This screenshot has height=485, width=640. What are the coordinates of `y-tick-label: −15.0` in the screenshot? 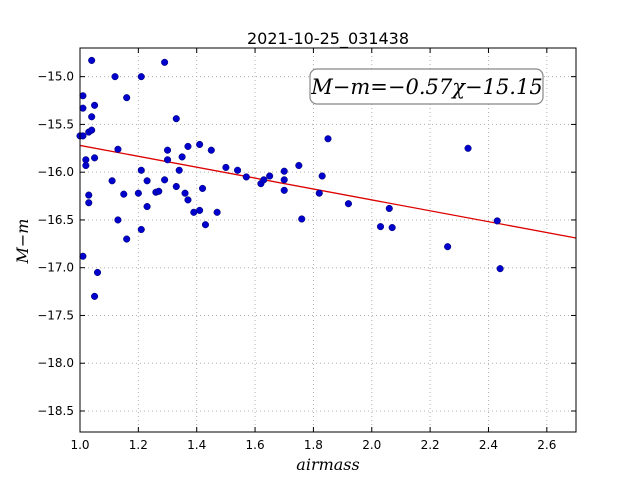 It's located at (55, 77).